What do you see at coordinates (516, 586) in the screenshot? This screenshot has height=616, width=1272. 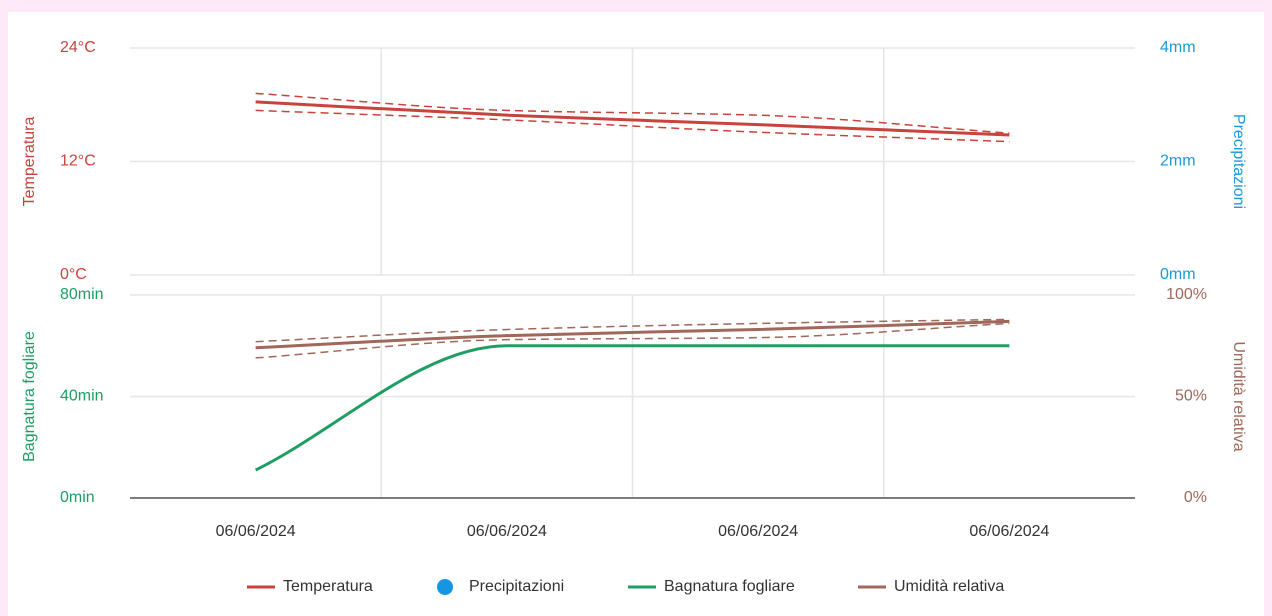 I see `legend-label: Precipitazioni` at bounding box center [516, 586].